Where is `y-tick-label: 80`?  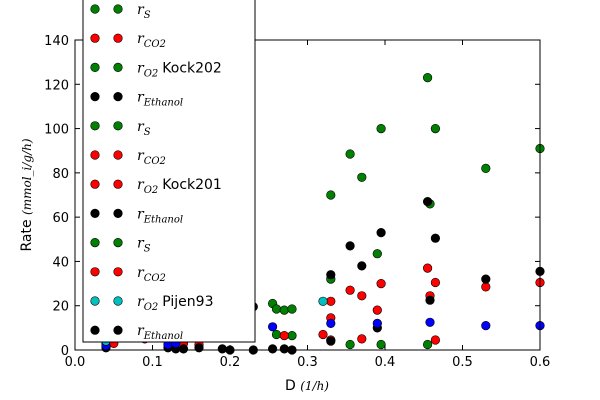
y-tick-label: 80 is located at coordinates (60, 174).